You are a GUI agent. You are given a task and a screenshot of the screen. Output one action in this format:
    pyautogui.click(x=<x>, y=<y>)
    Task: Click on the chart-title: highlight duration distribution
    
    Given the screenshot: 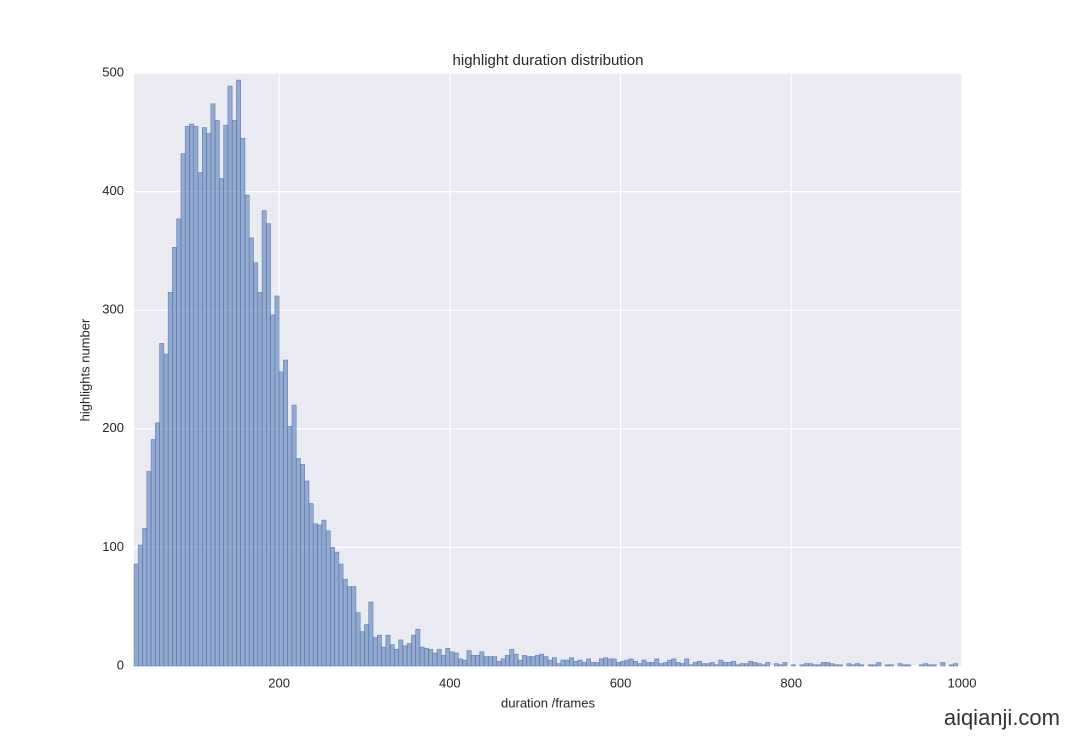 What is the action you would take?
    pyautogui.click(x=548, y=60)
    